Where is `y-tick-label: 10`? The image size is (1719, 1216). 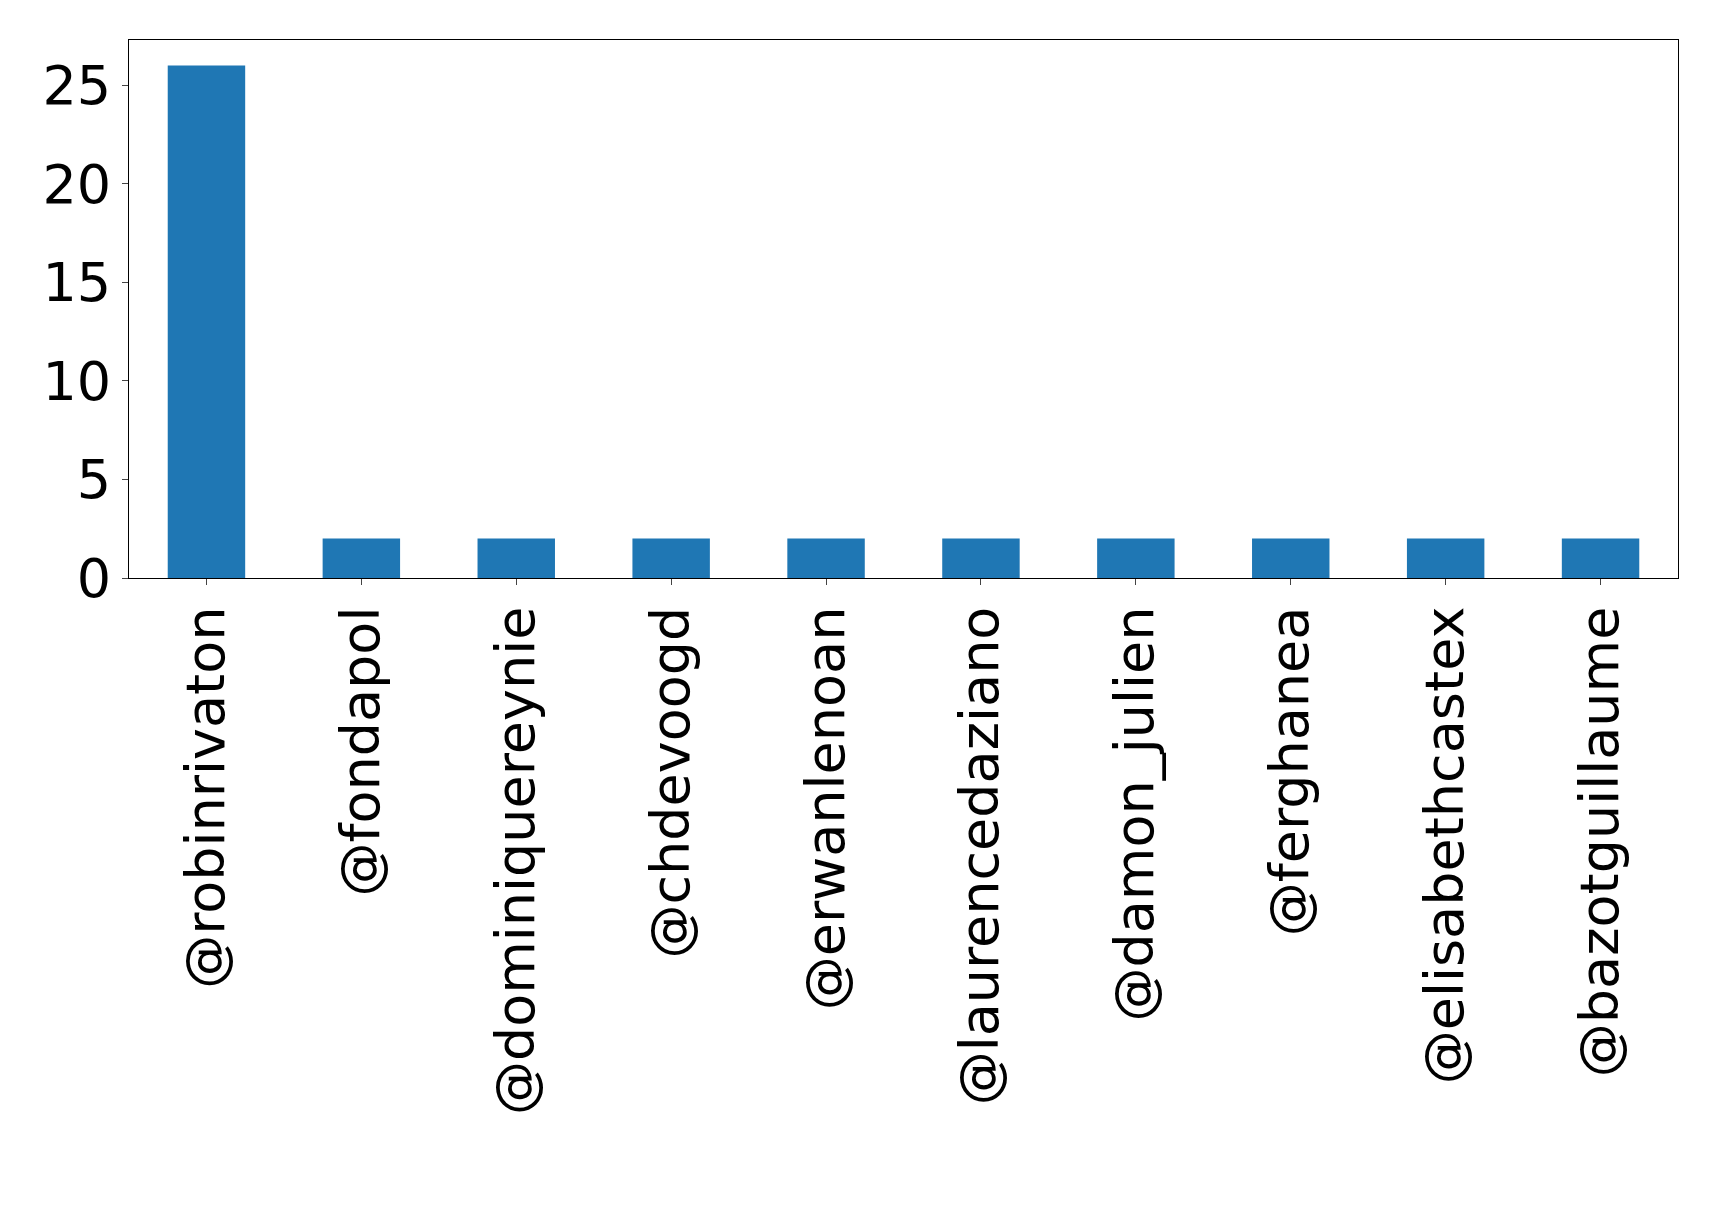
y-tick-label: 10 is located at coordinates (77, 381).